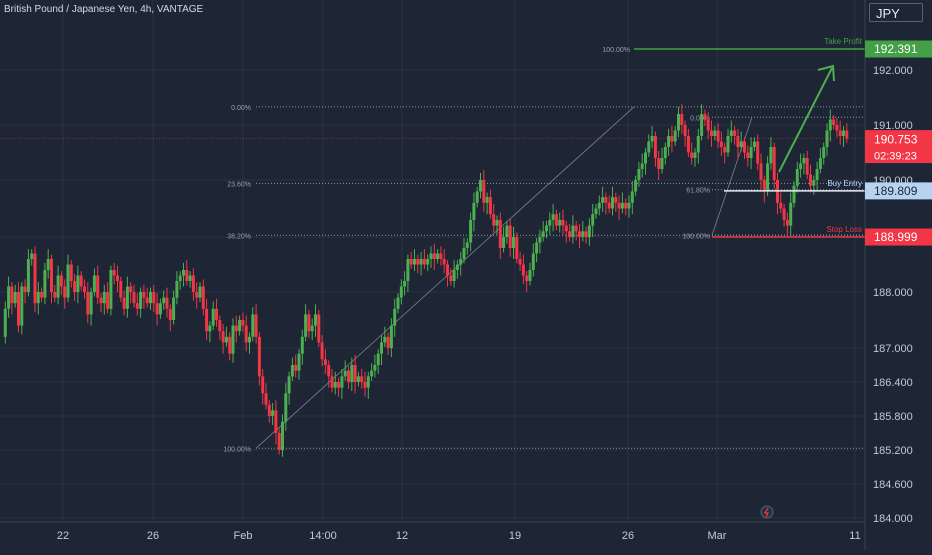 The height and width of the screenshot is (555, 932). I want to click on x-tick-label: 22, so click(63, 536).